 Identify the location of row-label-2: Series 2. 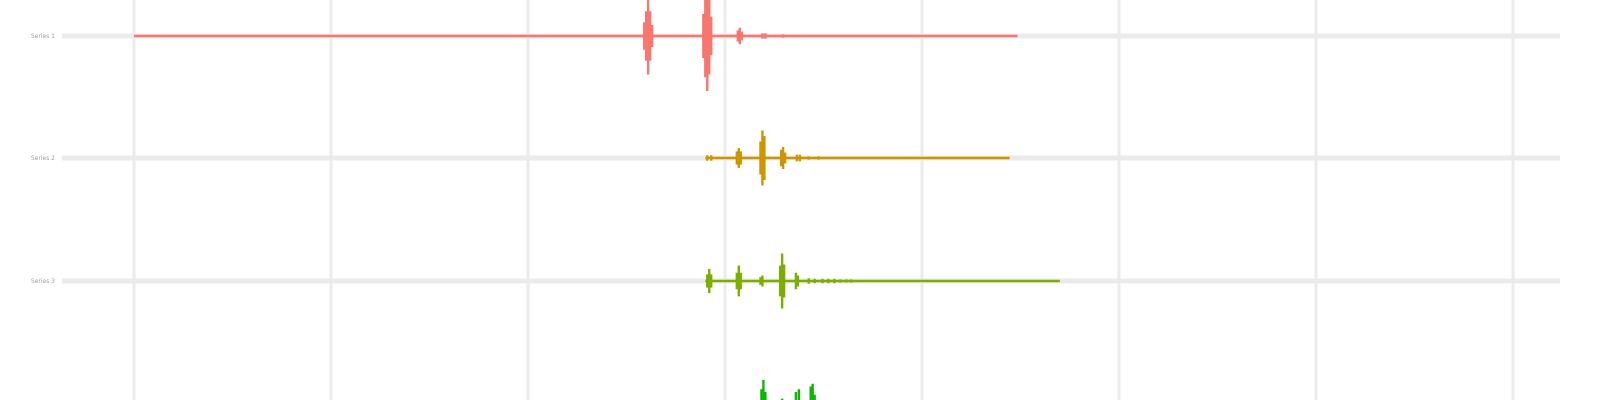
(43, 158).